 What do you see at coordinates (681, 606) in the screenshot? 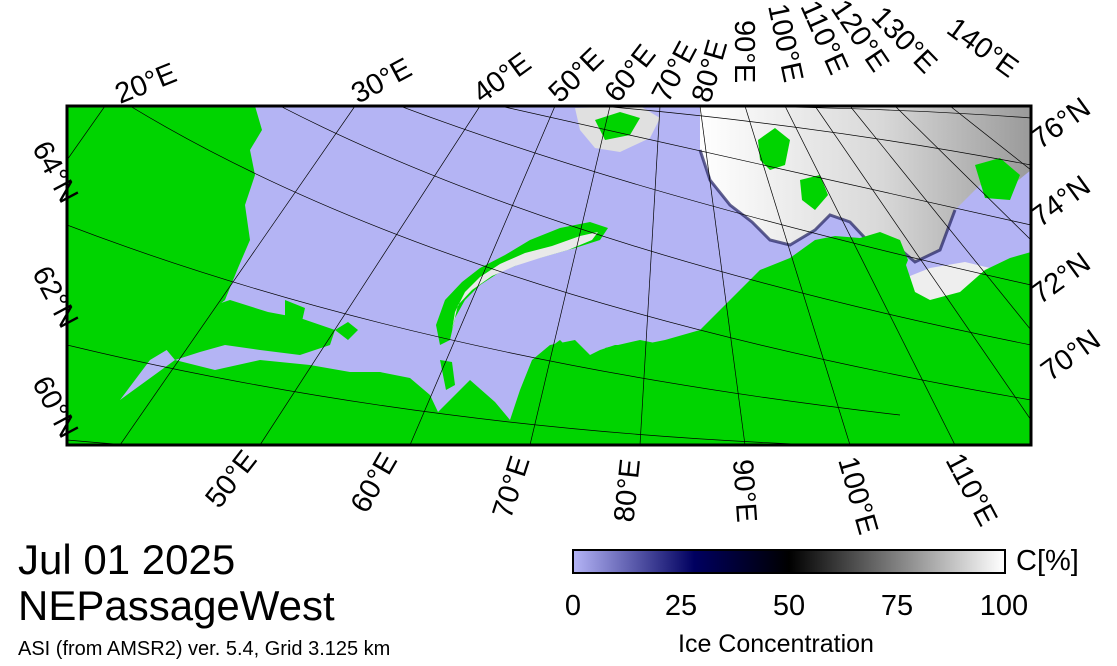
I see `colorbar-tick: 25` at bounding box center [681, 606].